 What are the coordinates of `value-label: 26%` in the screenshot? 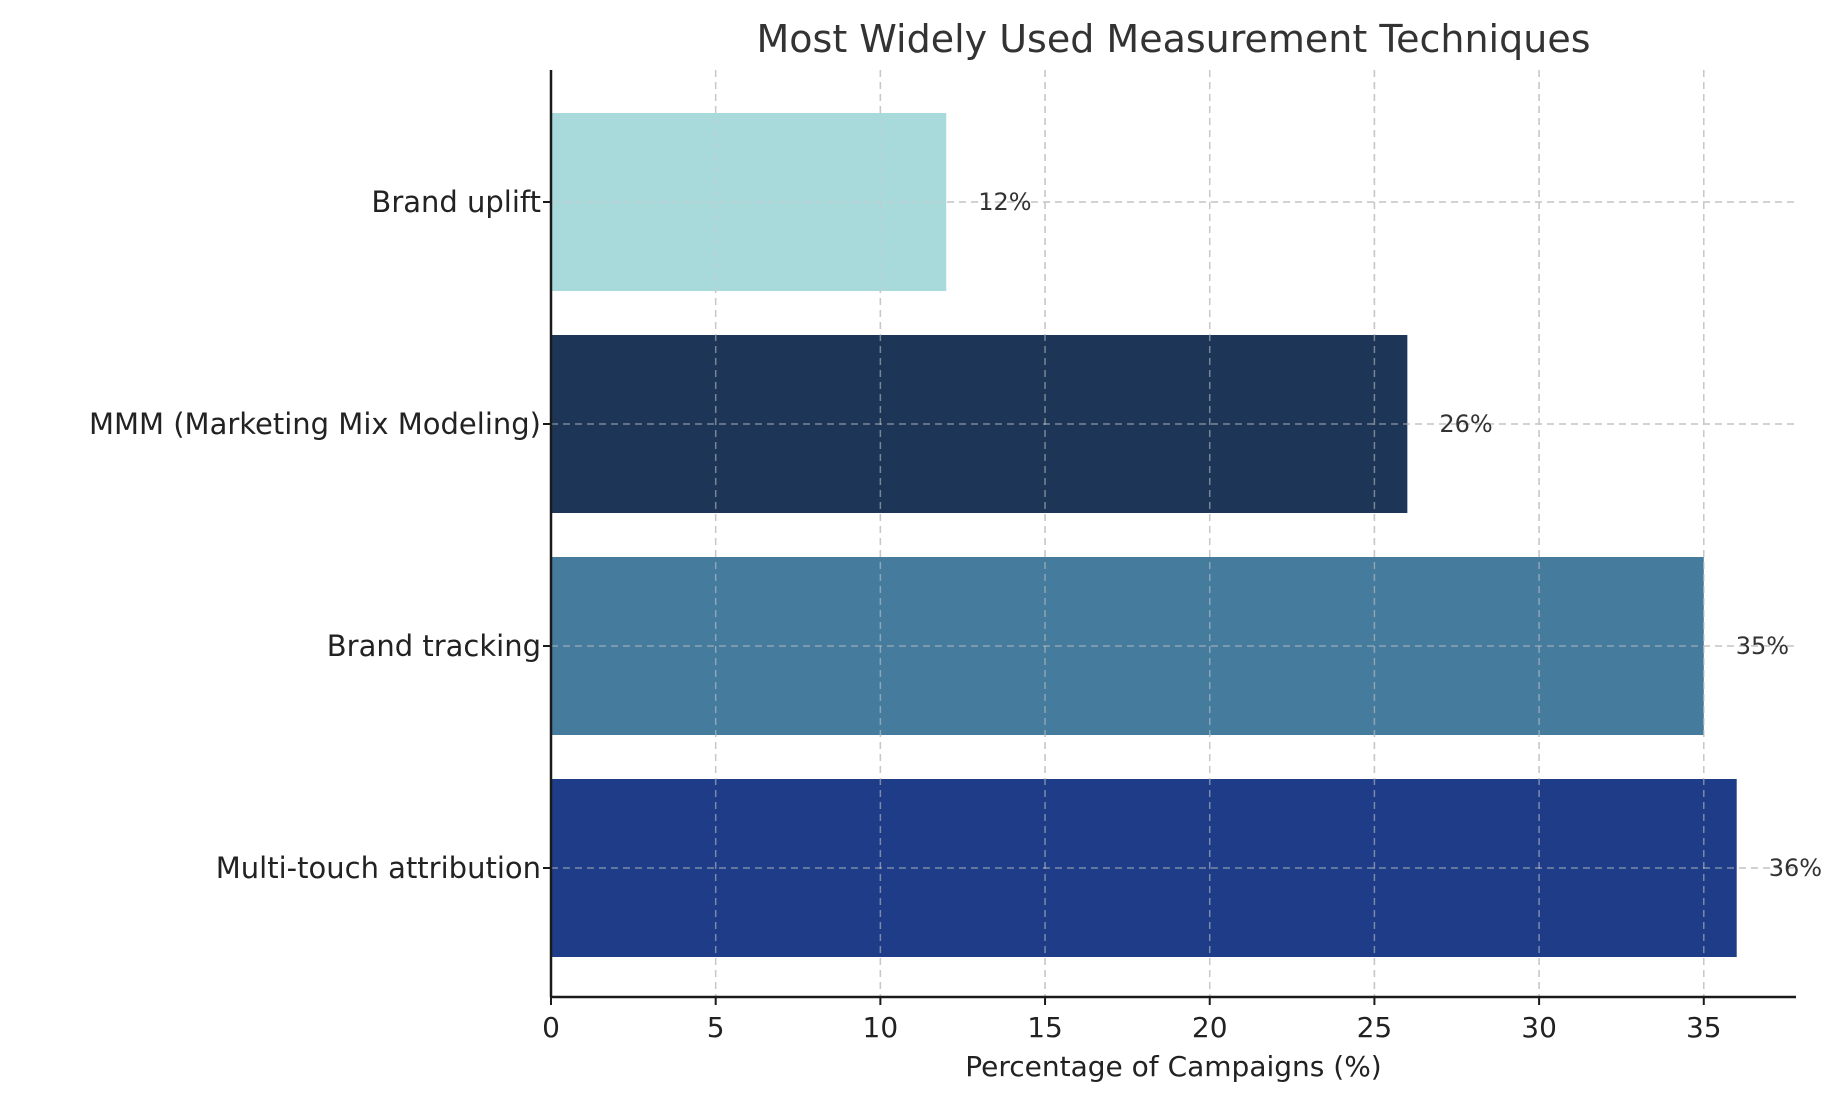 It's located at (1465, 424).